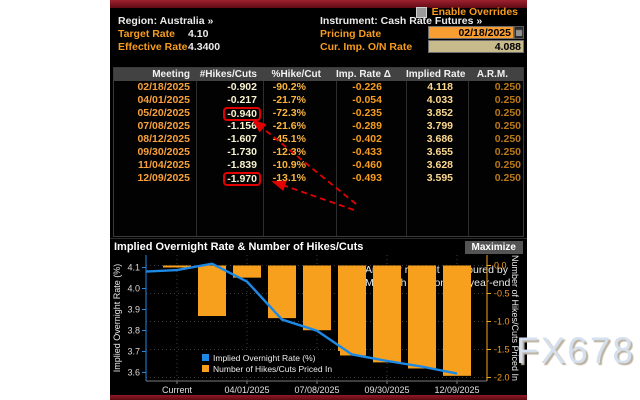 The width and height of the screenshot is (640, 400). What do you see at coordinates (471, 32) in the screenshot?
I see `pricing-date-input` at bounding box center [471, 32].